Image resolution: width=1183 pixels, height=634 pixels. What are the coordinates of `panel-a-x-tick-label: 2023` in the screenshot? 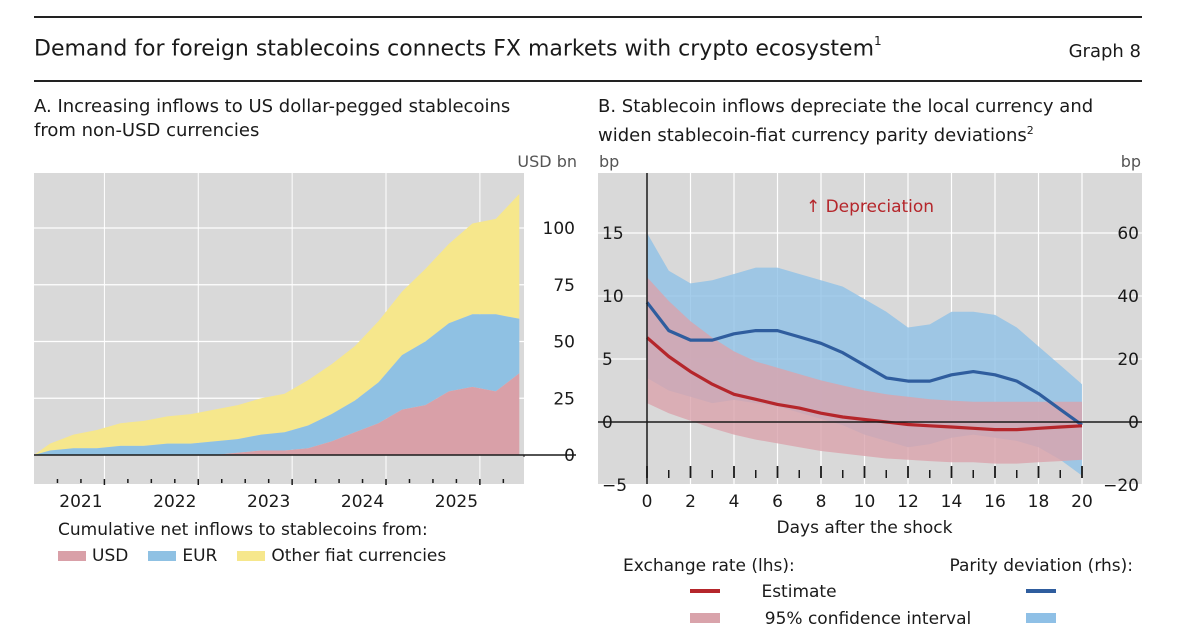 It's located at (268, 502).